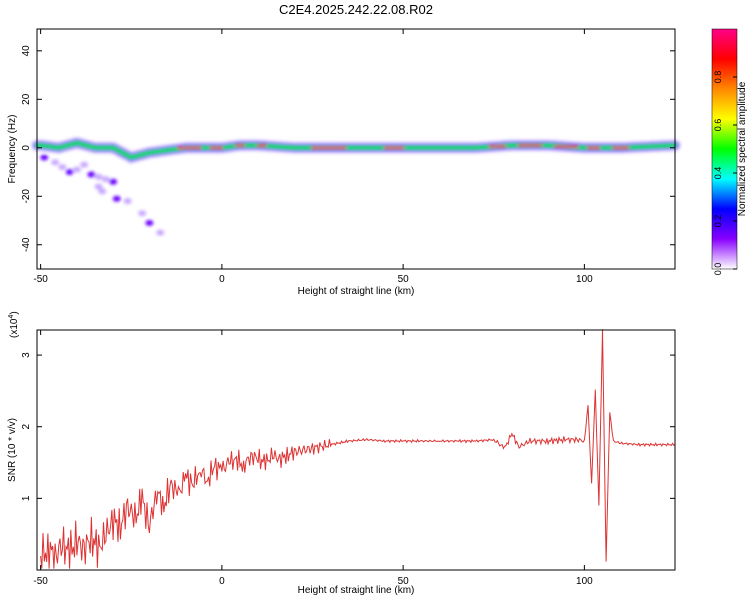 The height and width of the screenshot is (600, 750). I want to click on colorbar-gradient, so click(724, 149).